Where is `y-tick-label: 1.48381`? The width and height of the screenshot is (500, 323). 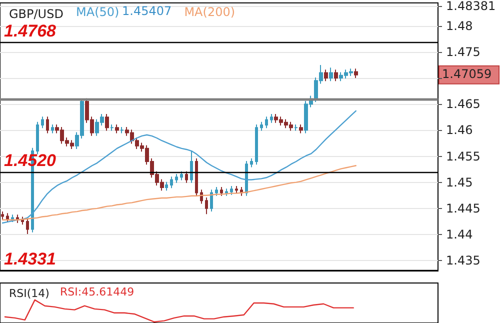
y-tick-label: 1.48381 is located at coordinates (471, 6).